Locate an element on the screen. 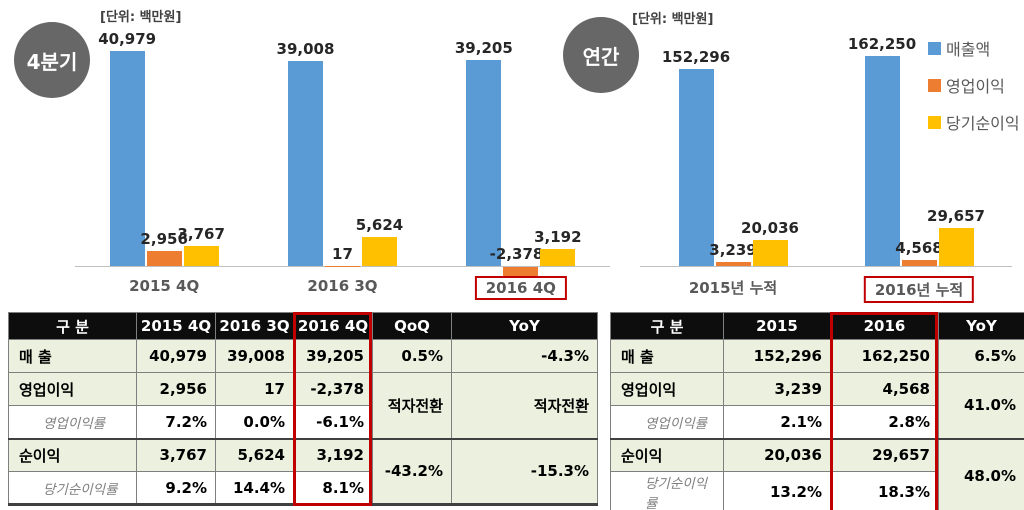 The width and height of the screenshot is (1024, 510). cell-qoq-merged: -43.2% is located at coordinates (412, 471).